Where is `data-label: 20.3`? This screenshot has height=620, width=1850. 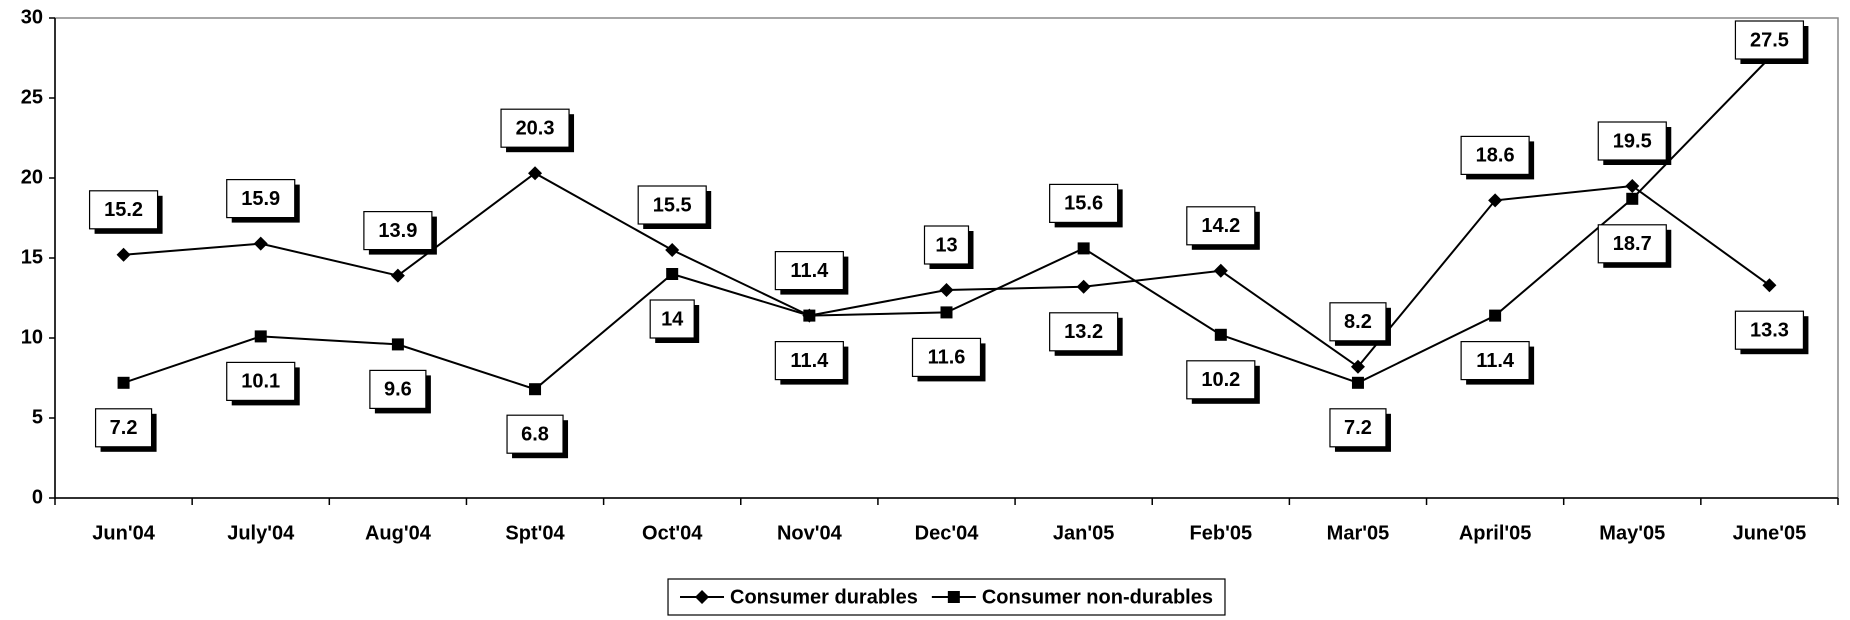
data-label: 20.3 is located at coordinates (535, 128).